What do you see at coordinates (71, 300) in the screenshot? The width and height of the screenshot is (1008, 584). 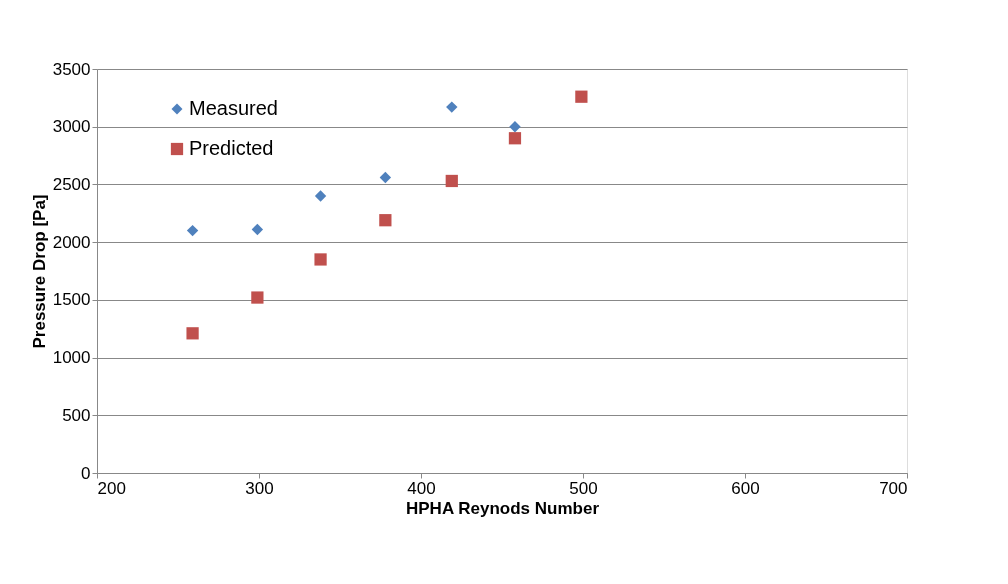 I see `y-tick-label: 1500` at bounding box center [71, 300].